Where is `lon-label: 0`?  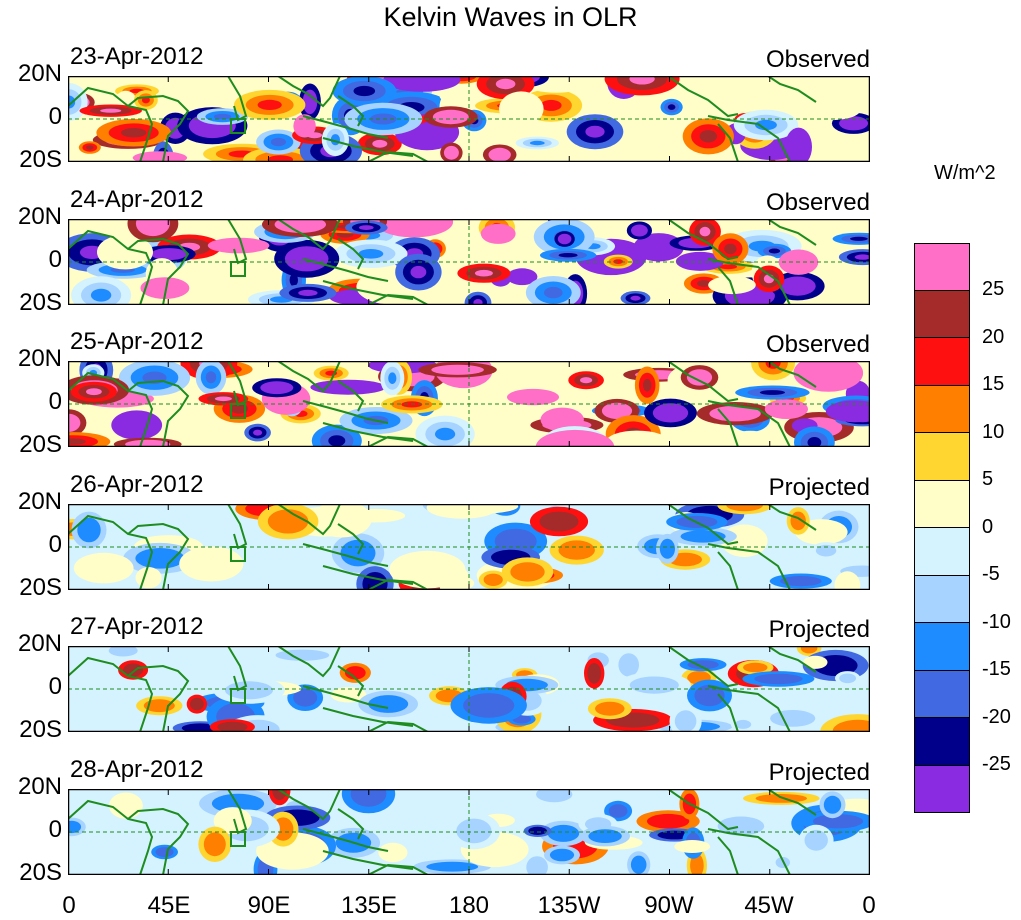
lon-label: 0 is located at coordinates (869, 905).